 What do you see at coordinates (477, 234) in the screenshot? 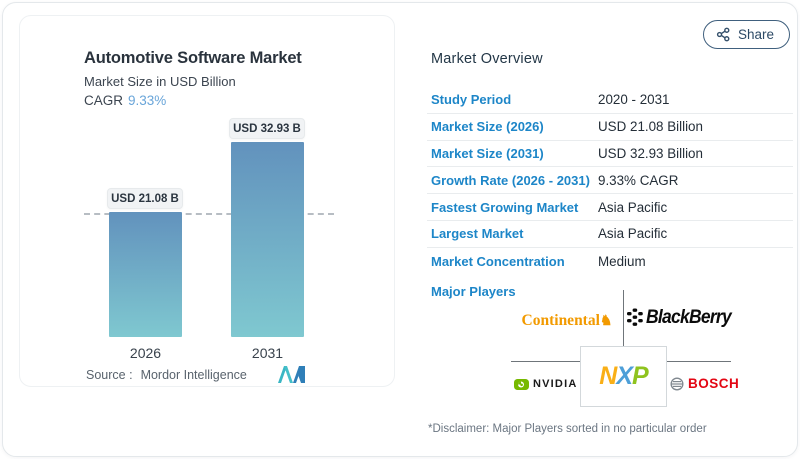
I see `row-label: Largest Market` at bounding box center [477, 234].